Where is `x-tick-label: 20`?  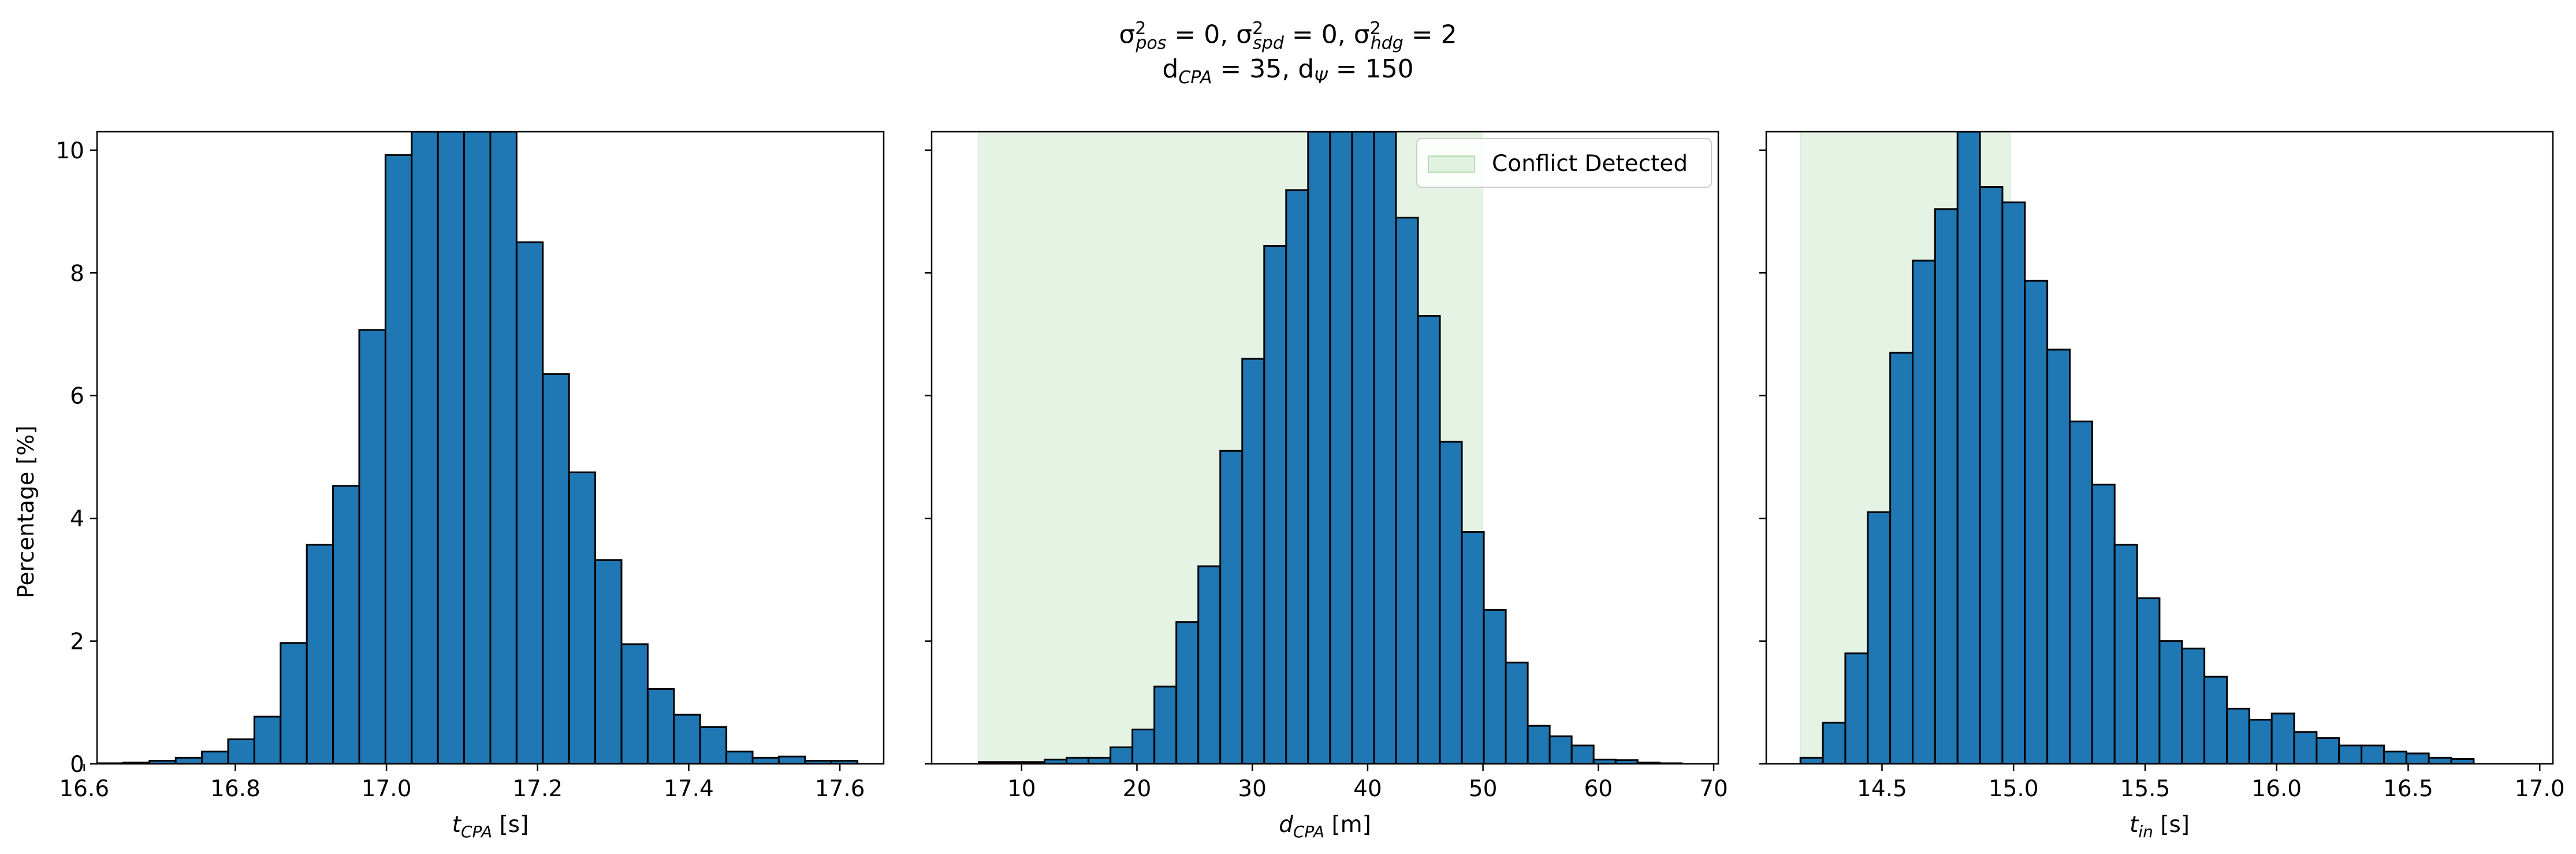
x-tick-label: 20 is located at coordinates (1137, 789).